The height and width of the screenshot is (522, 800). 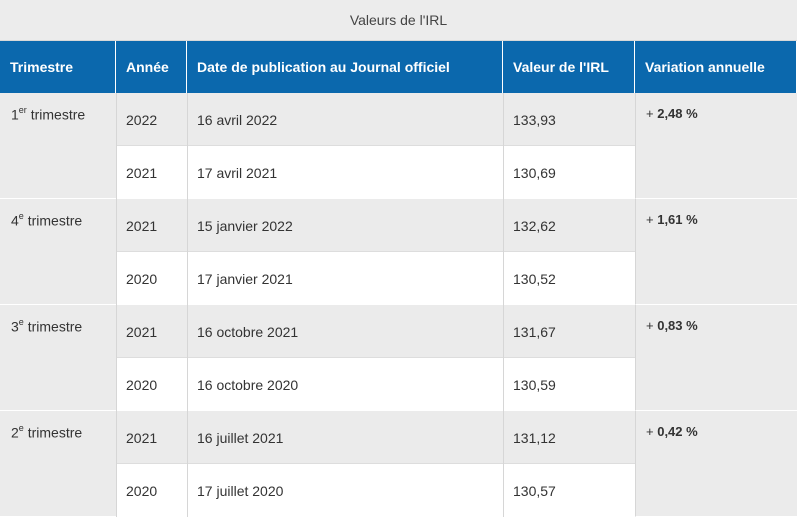 What do you see at coordinates (151, 119) in the screenshot?
I see `cell-annee: 2022` at bounding box center [151, 119].